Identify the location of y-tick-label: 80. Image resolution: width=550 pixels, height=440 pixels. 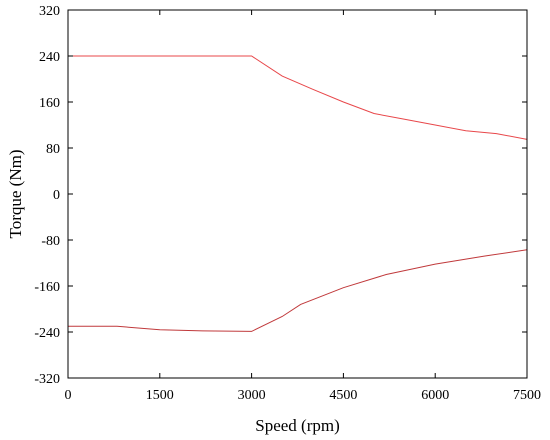
(53, 149).